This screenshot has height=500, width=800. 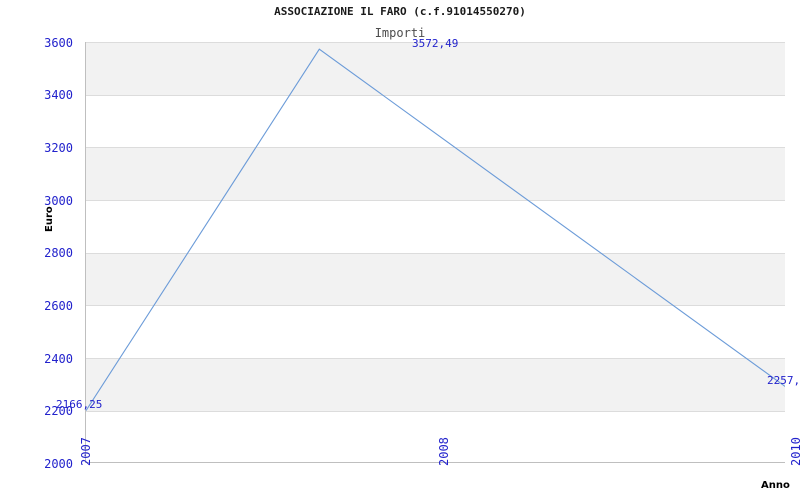 I want to click on y-axis-title: Euro, so click(x=49, y=219).